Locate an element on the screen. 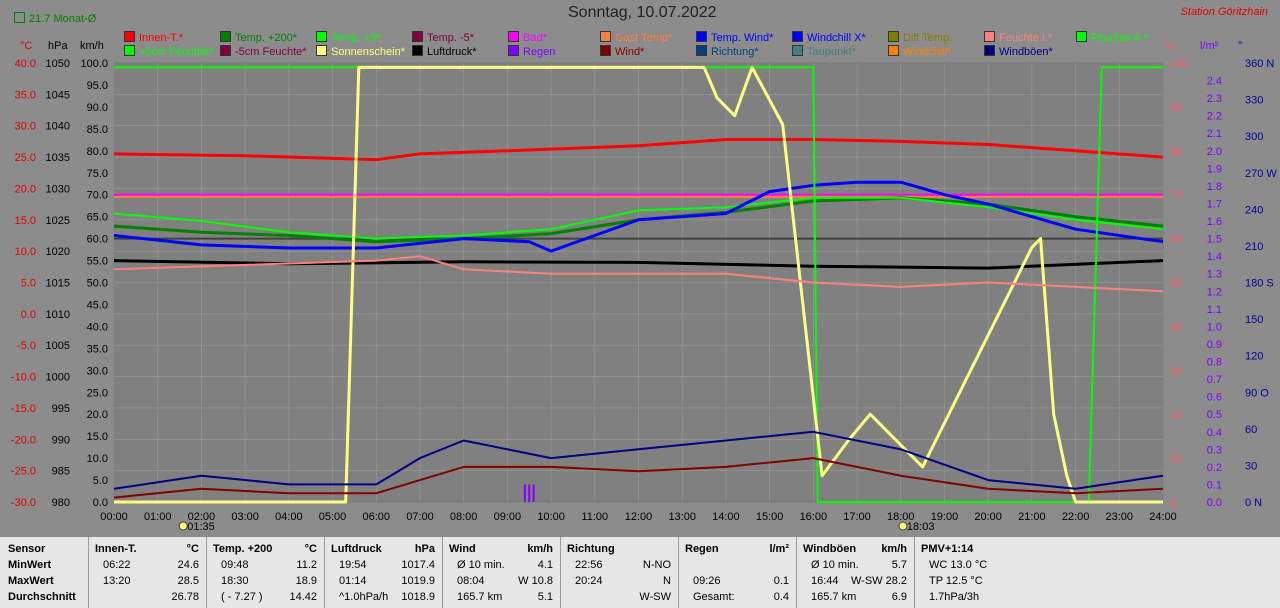 Image resolution: width=1280 pixels, height=608 pixels. table-cell: Richtung is located at coordinates (591, 549).